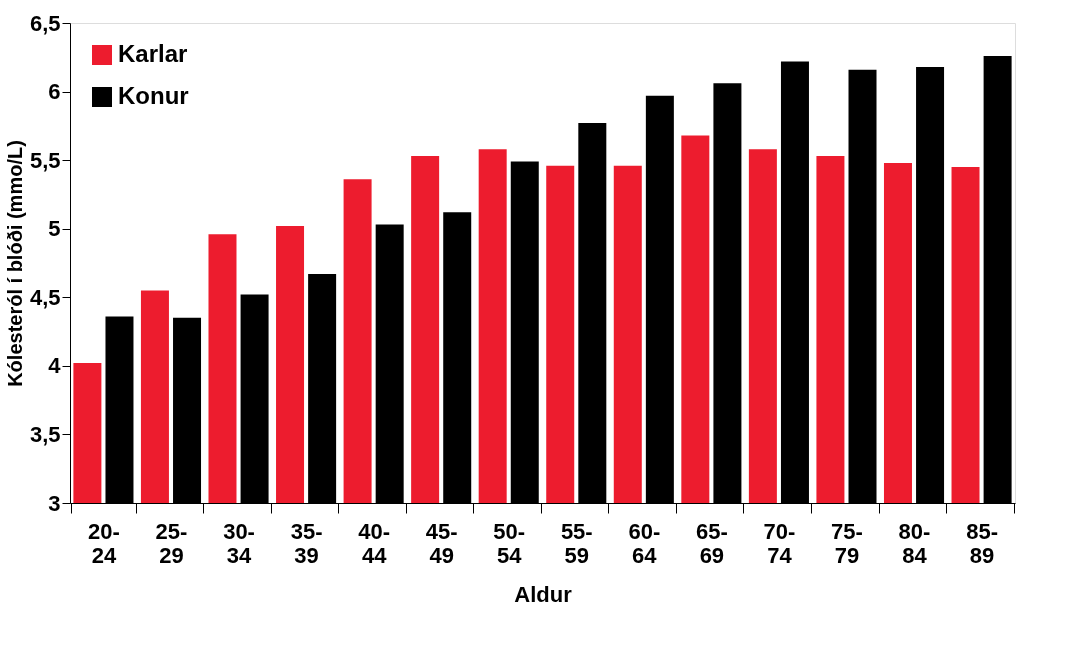 This screenshot has width=1076, height=655. What do you see at coordinates (914, 543) in the screenshot?
I see `x-tick-label: 80-84` at bounding box center [914, 543].